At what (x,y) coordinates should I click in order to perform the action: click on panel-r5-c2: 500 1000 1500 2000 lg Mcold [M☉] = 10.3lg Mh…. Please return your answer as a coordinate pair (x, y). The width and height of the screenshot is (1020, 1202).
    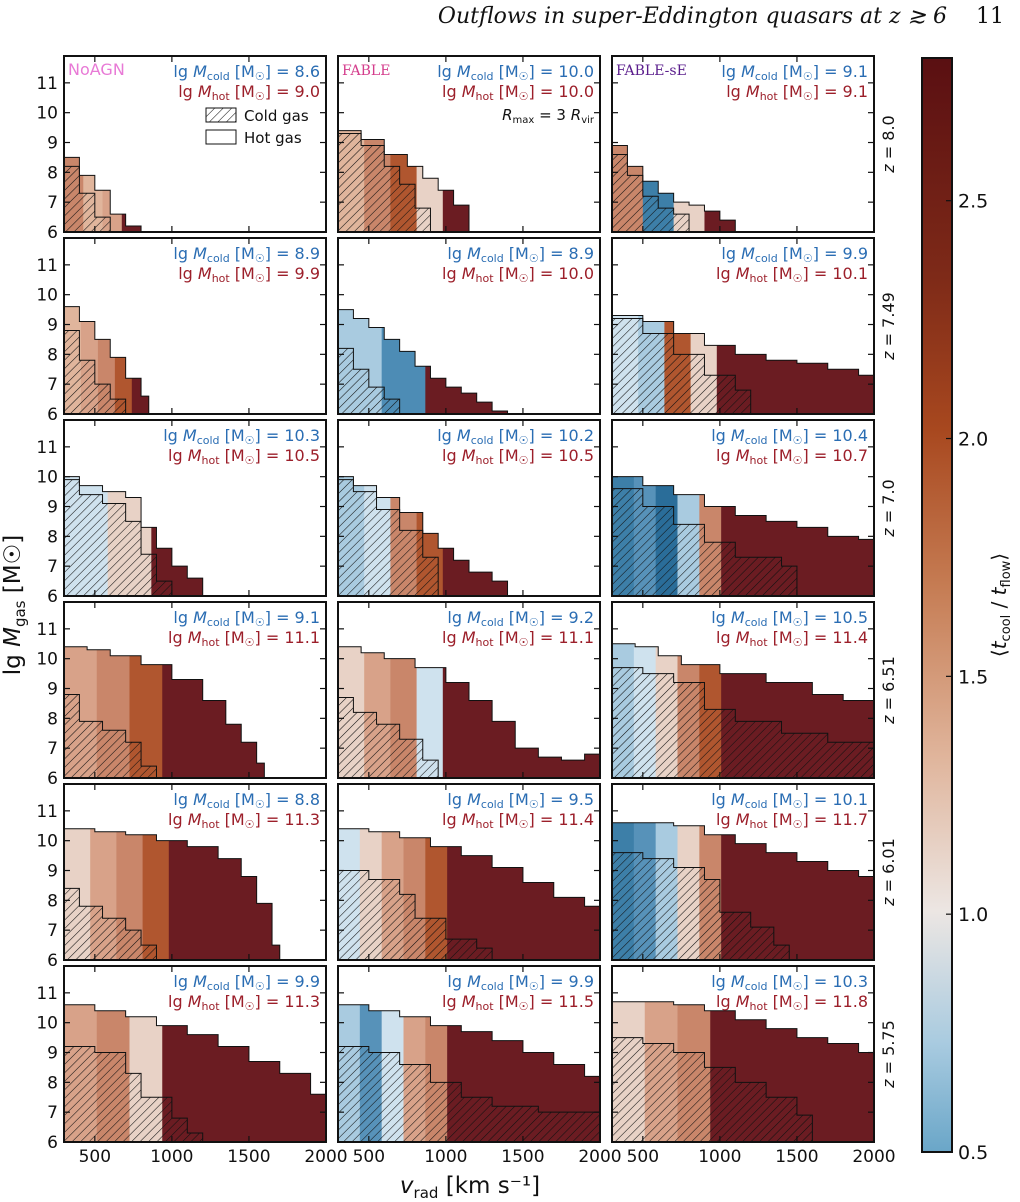
    Looking at the image, I should click on (754, 1066).